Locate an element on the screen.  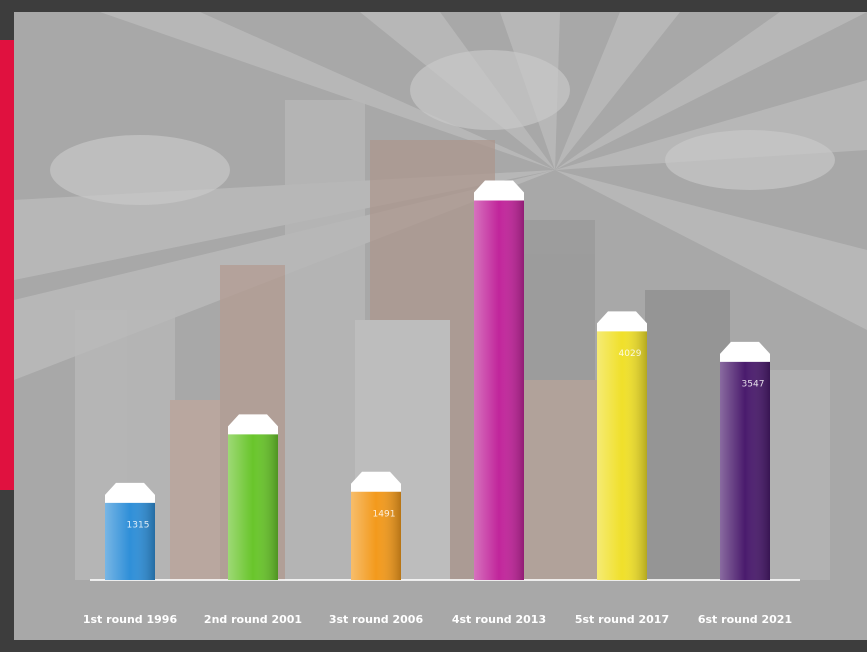
value-label: 3547 is located at coordinates (753, 384).